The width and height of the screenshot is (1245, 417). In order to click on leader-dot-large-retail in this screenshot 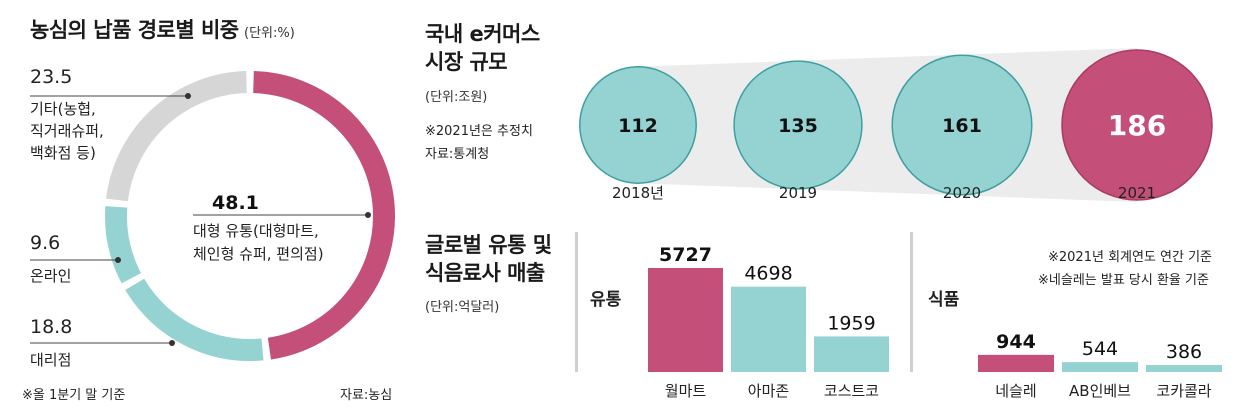, I will do `click(368, 215)`.